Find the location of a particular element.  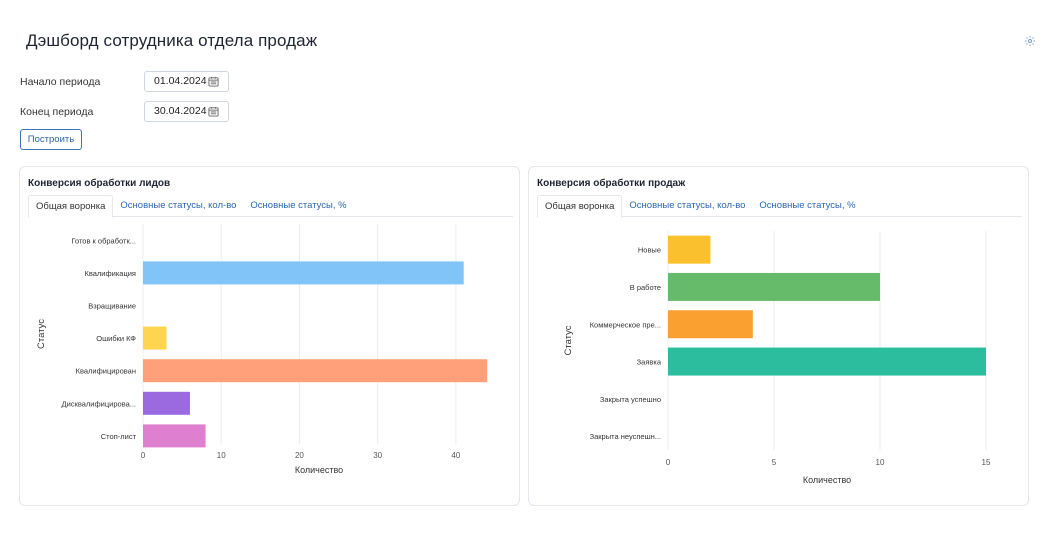

x-tick-label: 15 is located at coordinates (986, 462).